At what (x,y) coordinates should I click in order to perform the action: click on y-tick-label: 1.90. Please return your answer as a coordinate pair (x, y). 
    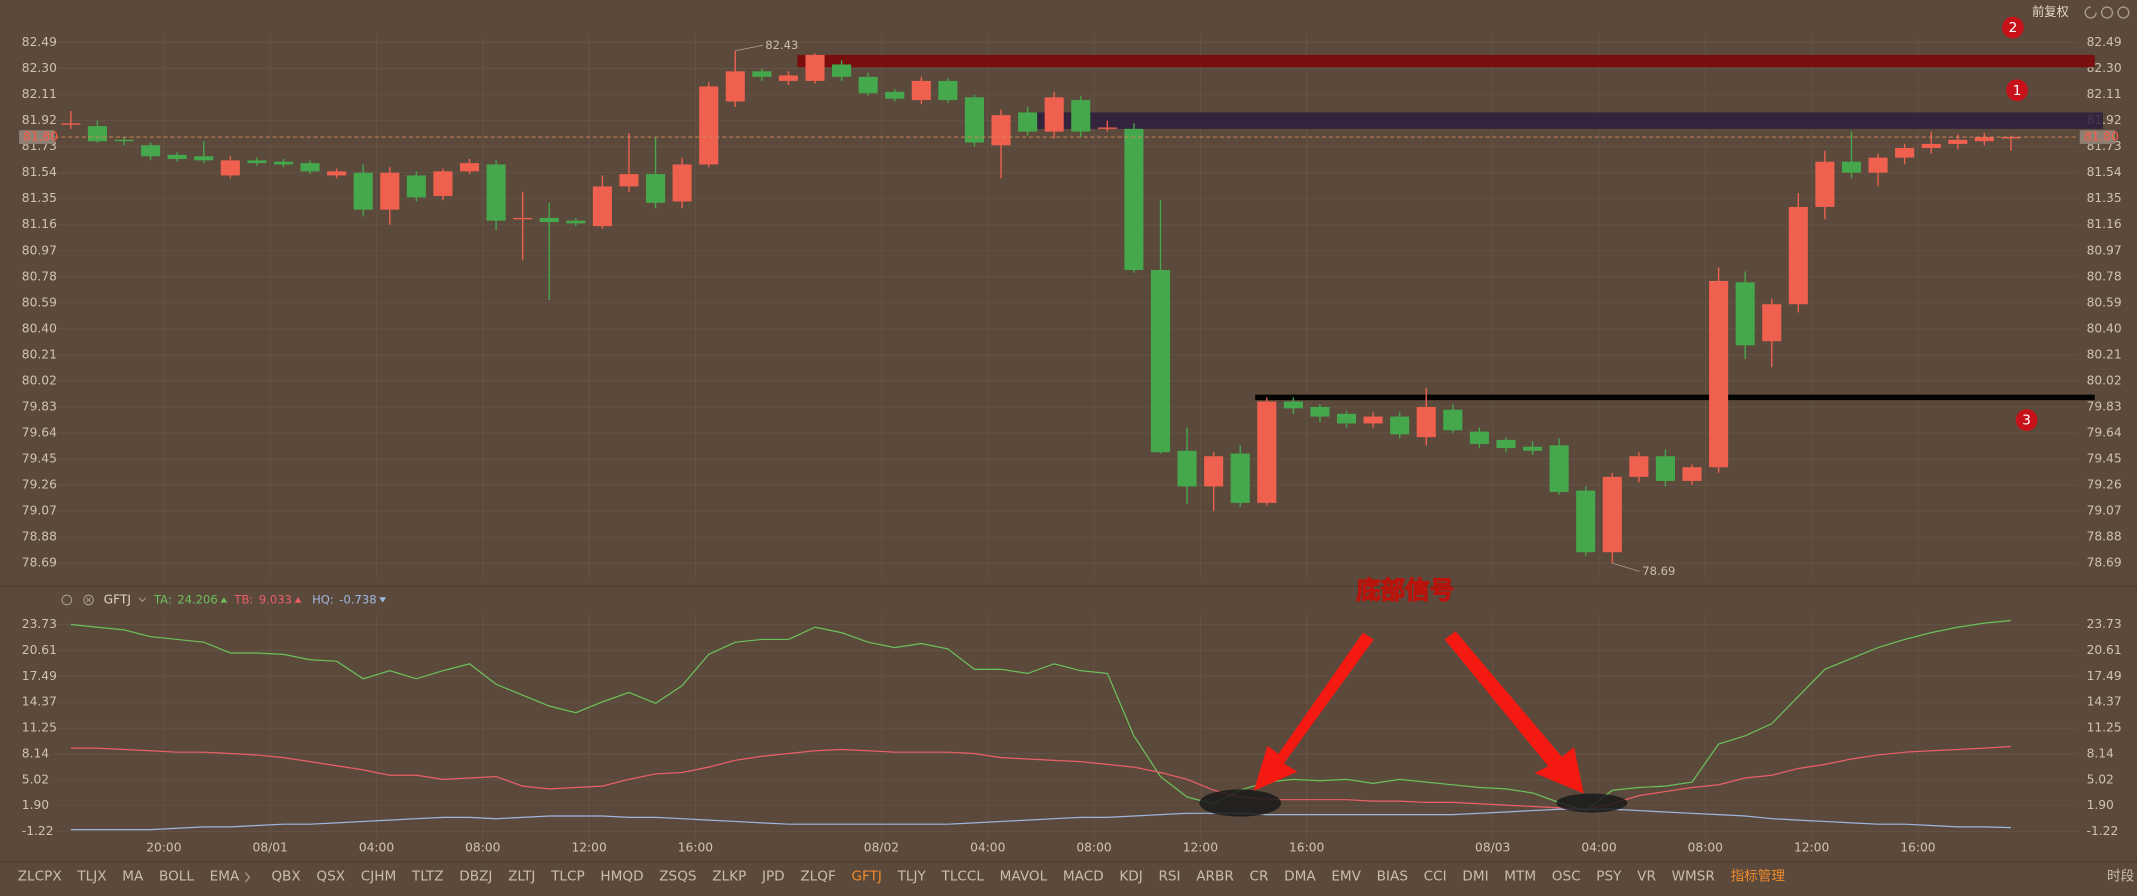
    Looking at the image, I should click on (35, 805).